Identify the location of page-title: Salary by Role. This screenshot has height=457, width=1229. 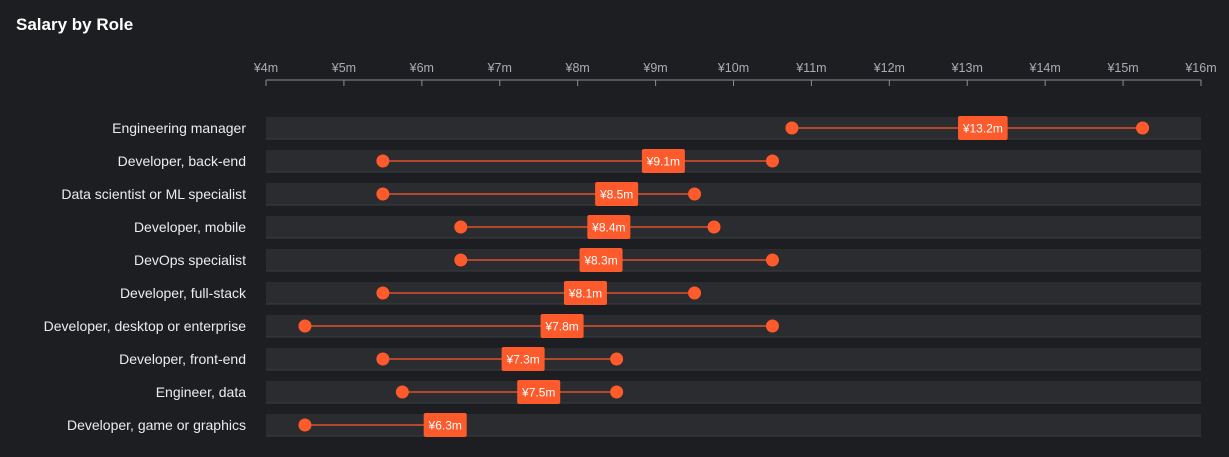
(75, 24).